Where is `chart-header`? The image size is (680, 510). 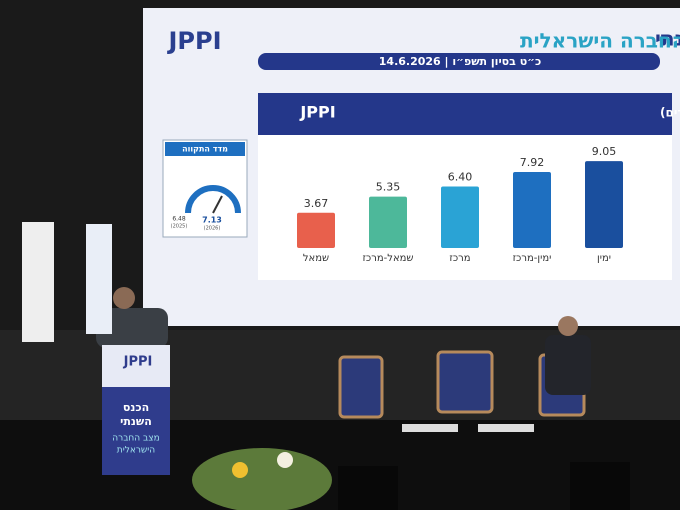
chart-header is located at coordinates (465, 114).